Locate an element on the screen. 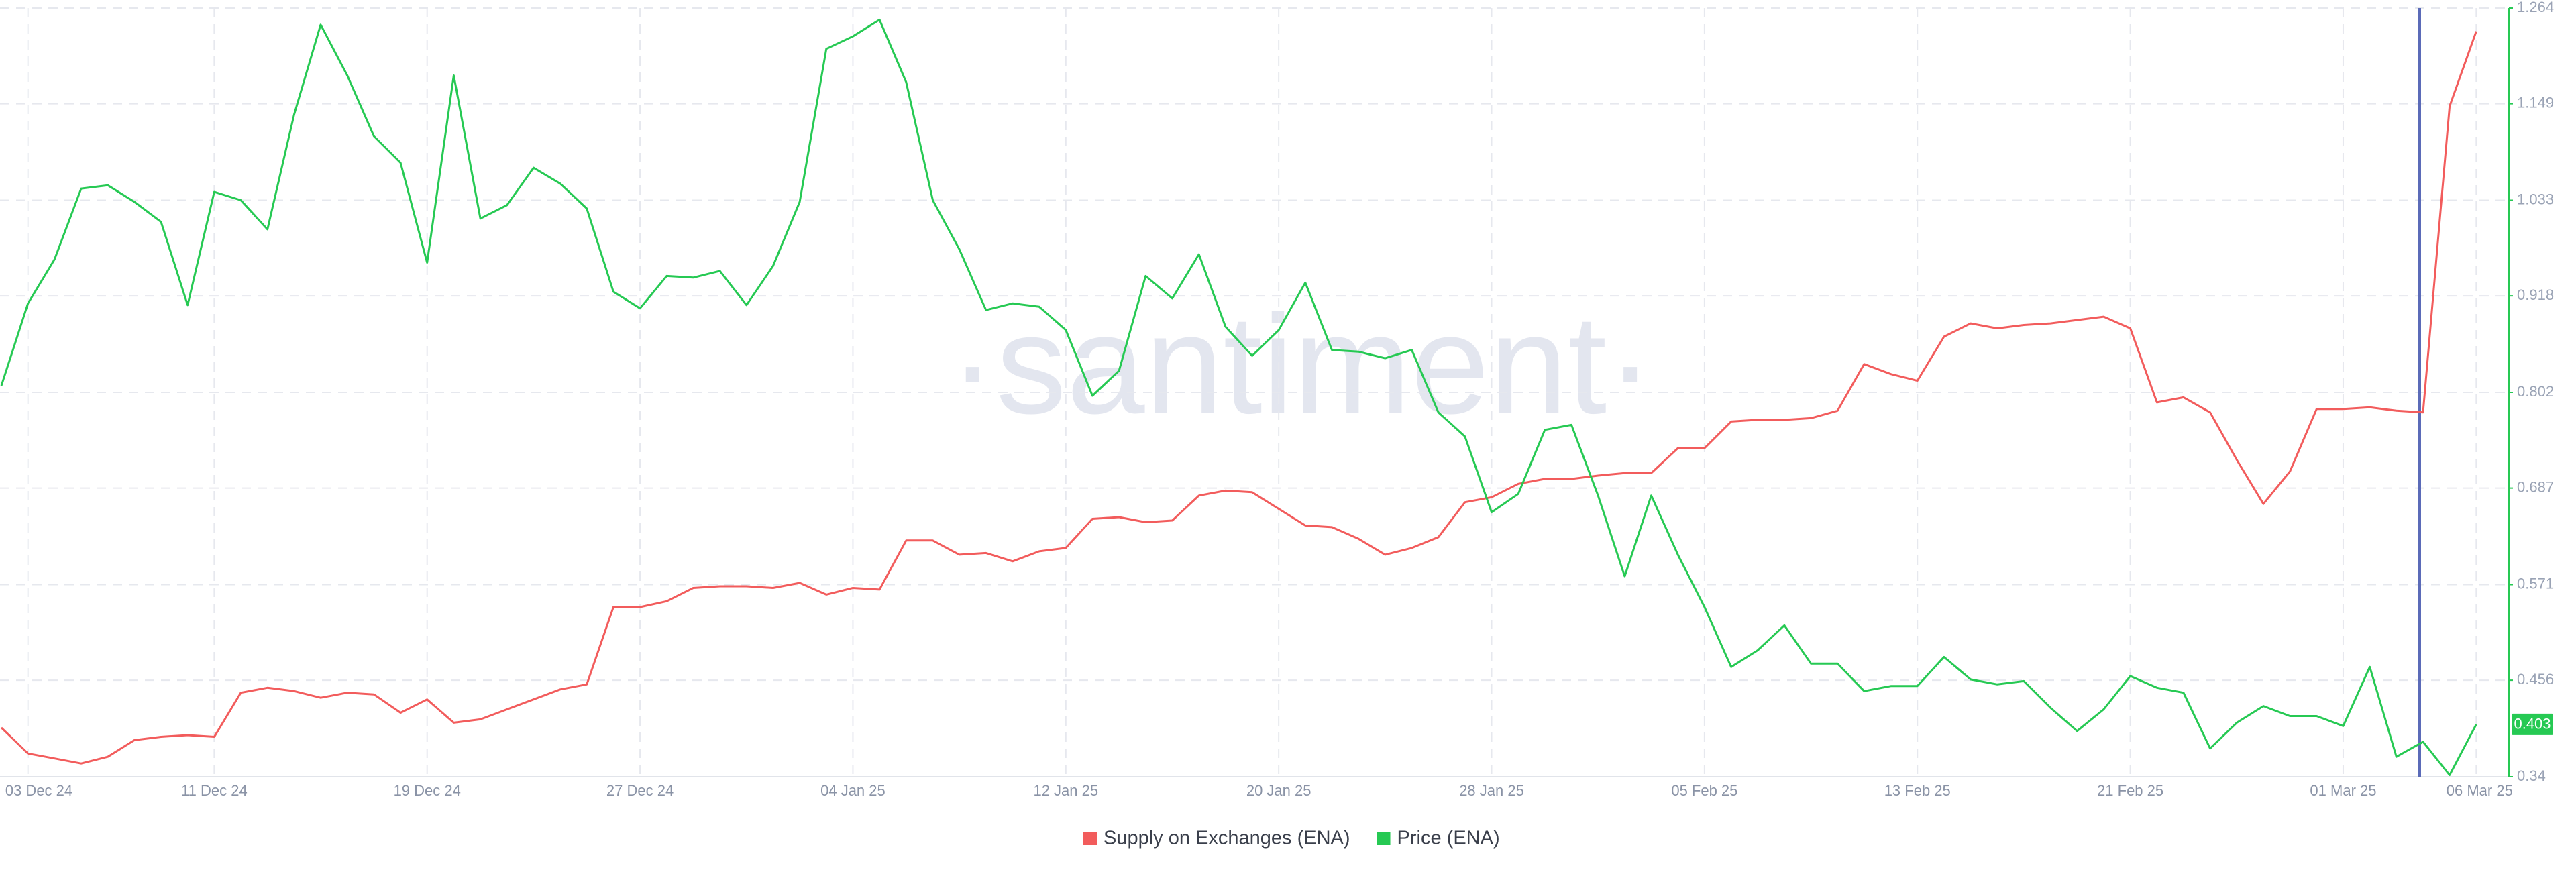  y-tick-label: 1.033 is located at coordinates (2535, 198).